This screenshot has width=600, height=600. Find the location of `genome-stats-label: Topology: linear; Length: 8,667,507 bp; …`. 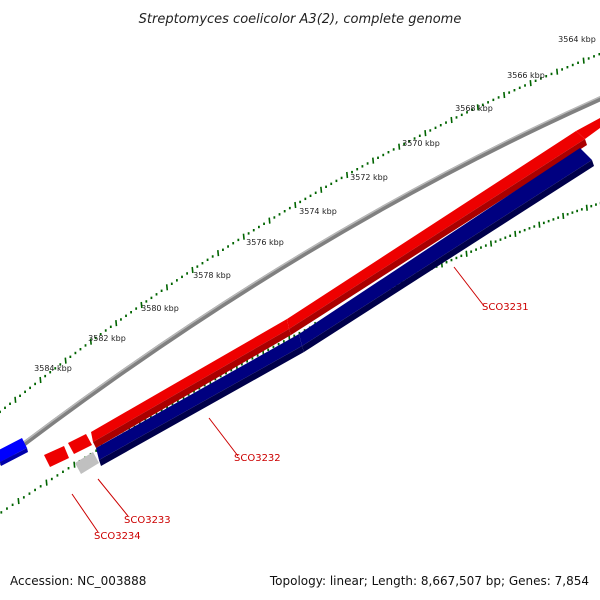

genome-stats-label: Topology: linear; Length: 8,667,507 bp; … is located at coordinates (429, 581).